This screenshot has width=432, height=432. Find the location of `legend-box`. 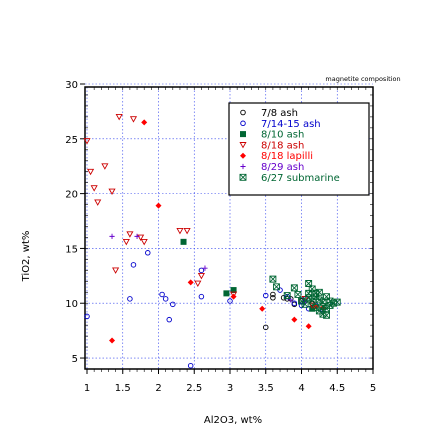

legend-box is located at coordinates (299, 149).